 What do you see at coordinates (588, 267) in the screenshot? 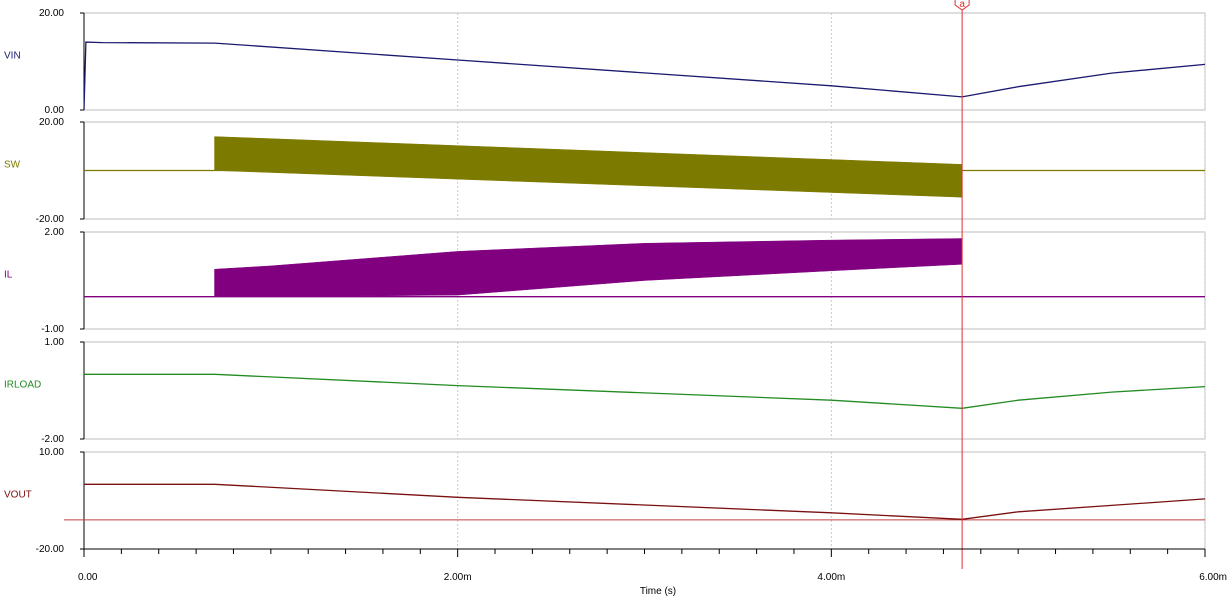
I see `switching-envelope-il` at bounding box center [588, 267].